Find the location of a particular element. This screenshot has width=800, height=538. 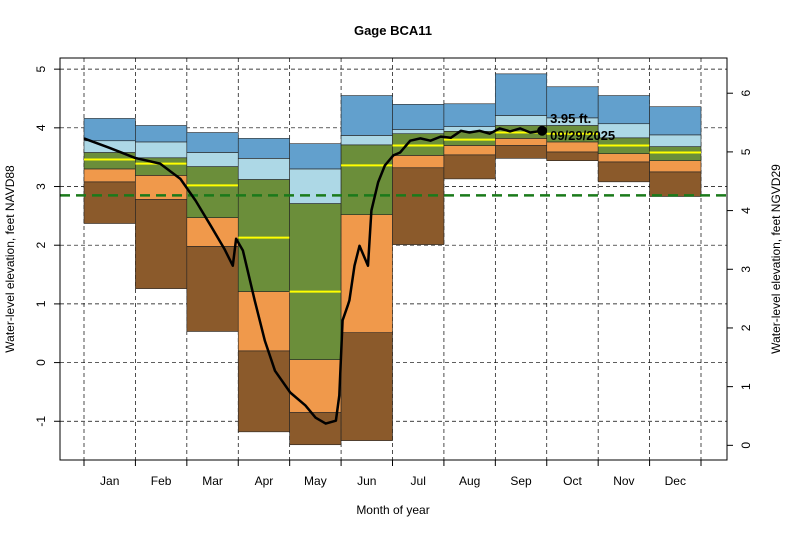

x-tick-label: Nov is located at coordinates (623, 481).